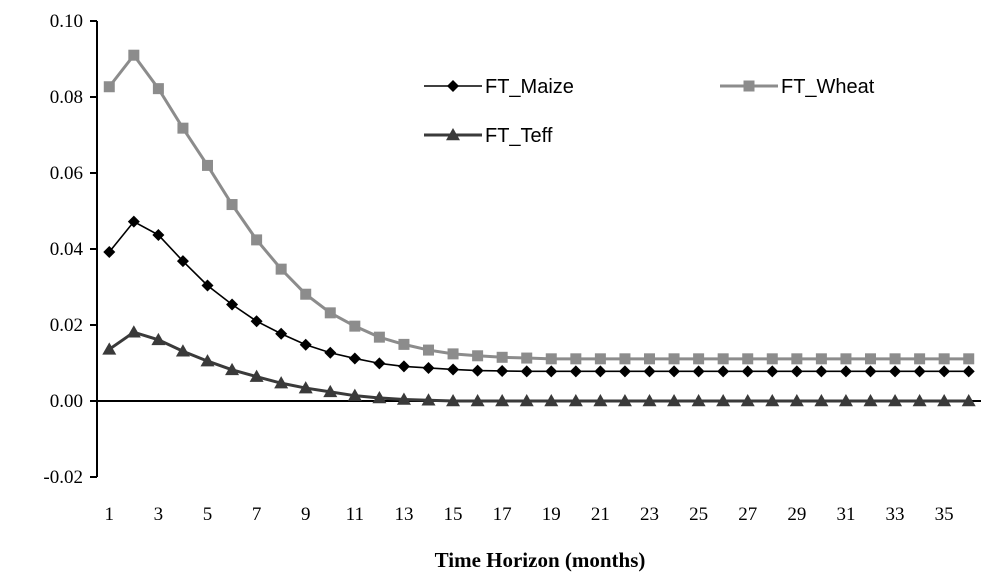 Image resolution: width=981 pixels, height=575 pixels. Describe the element at coordinates (797, 87) in the screenshot. I see `legend-item-ft-wheat: FT_Wheat` at that location.